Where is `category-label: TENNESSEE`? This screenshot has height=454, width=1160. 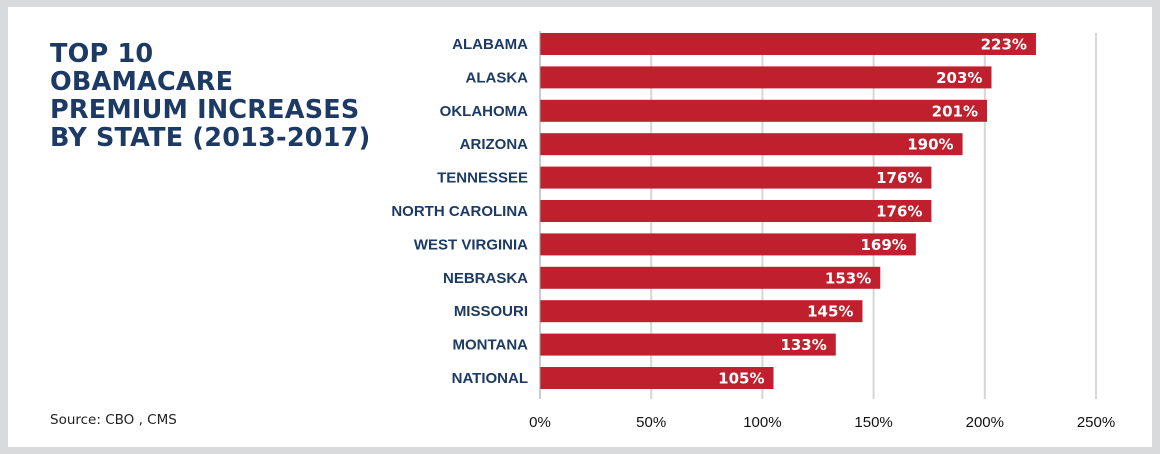 category-label: TENNESSEE is located at coordinates (482, 178).